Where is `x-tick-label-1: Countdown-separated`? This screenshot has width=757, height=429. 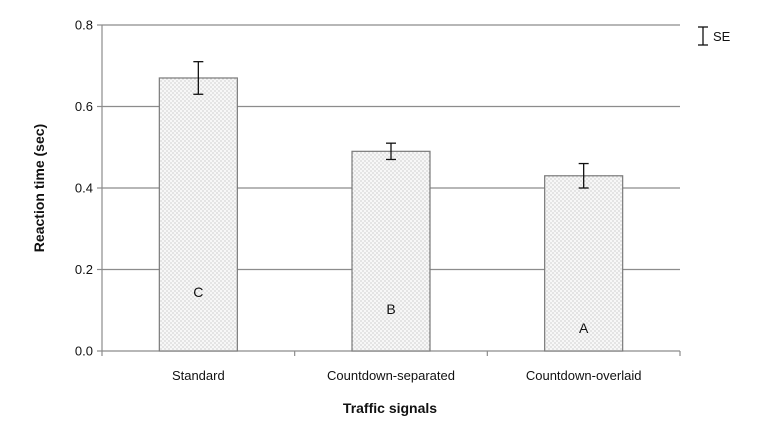
x-tick-label-1: Countdown-separated is located at coordinates (391, 375).